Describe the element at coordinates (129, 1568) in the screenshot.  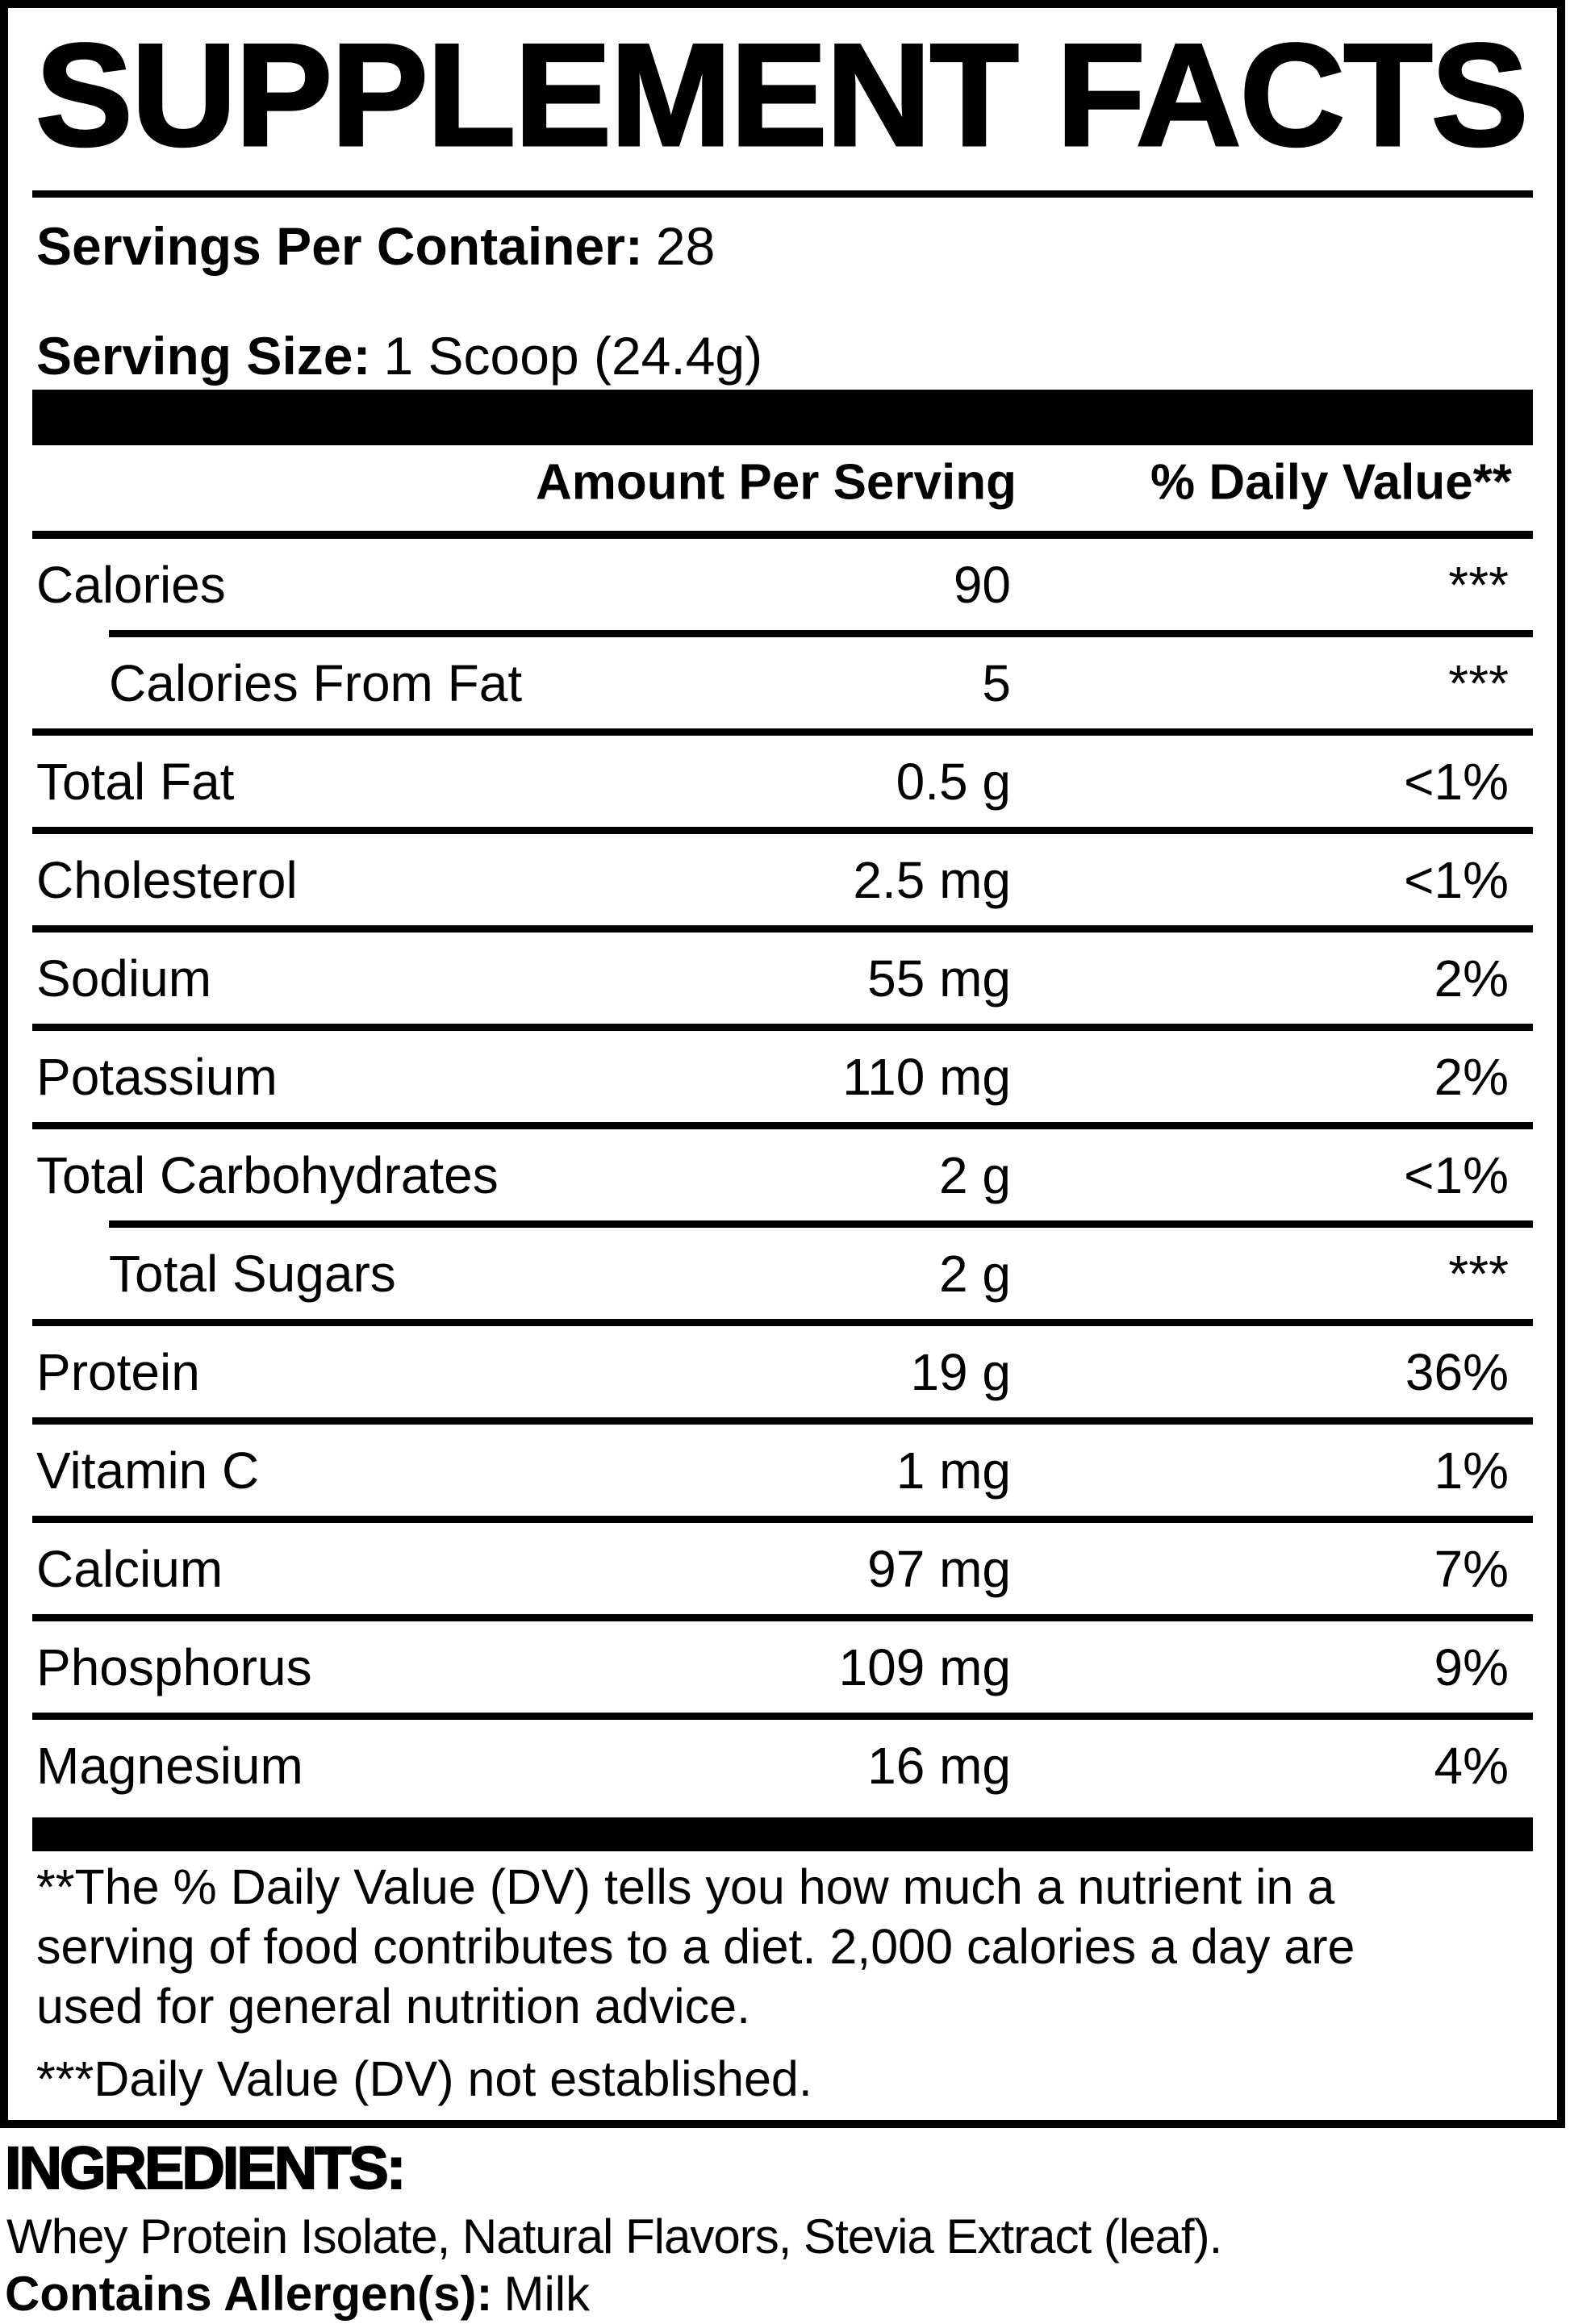
I see `nutrient-name: Calcium` at that location.